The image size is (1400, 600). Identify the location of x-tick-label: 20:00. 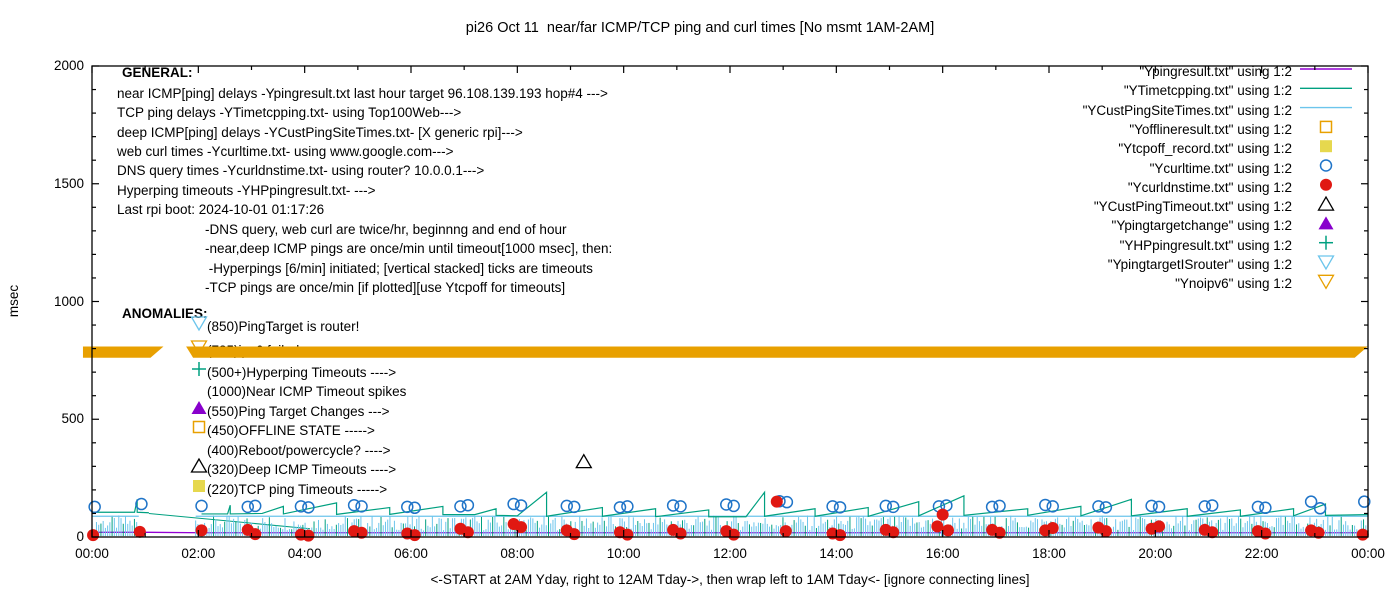
(1155, 553).